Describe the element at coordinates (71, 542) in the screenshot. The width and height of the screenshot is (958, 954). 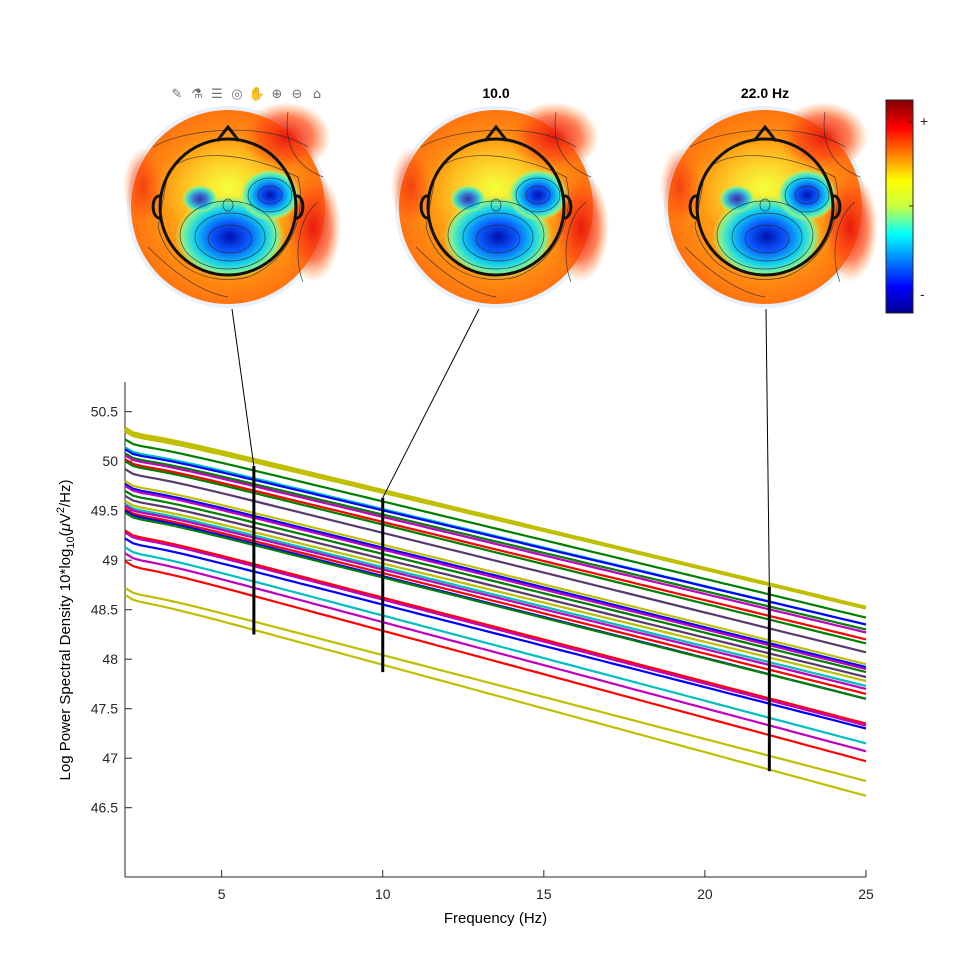
I see `y-axis-label-part: 10` at that location.